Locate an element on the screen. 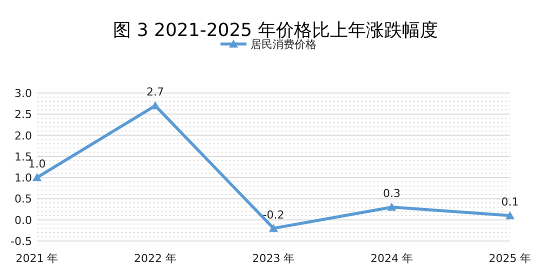 The width and height of the screenshot is (551, 272). x-tick-label: 2021 年 is located at coordinates (37, 258).